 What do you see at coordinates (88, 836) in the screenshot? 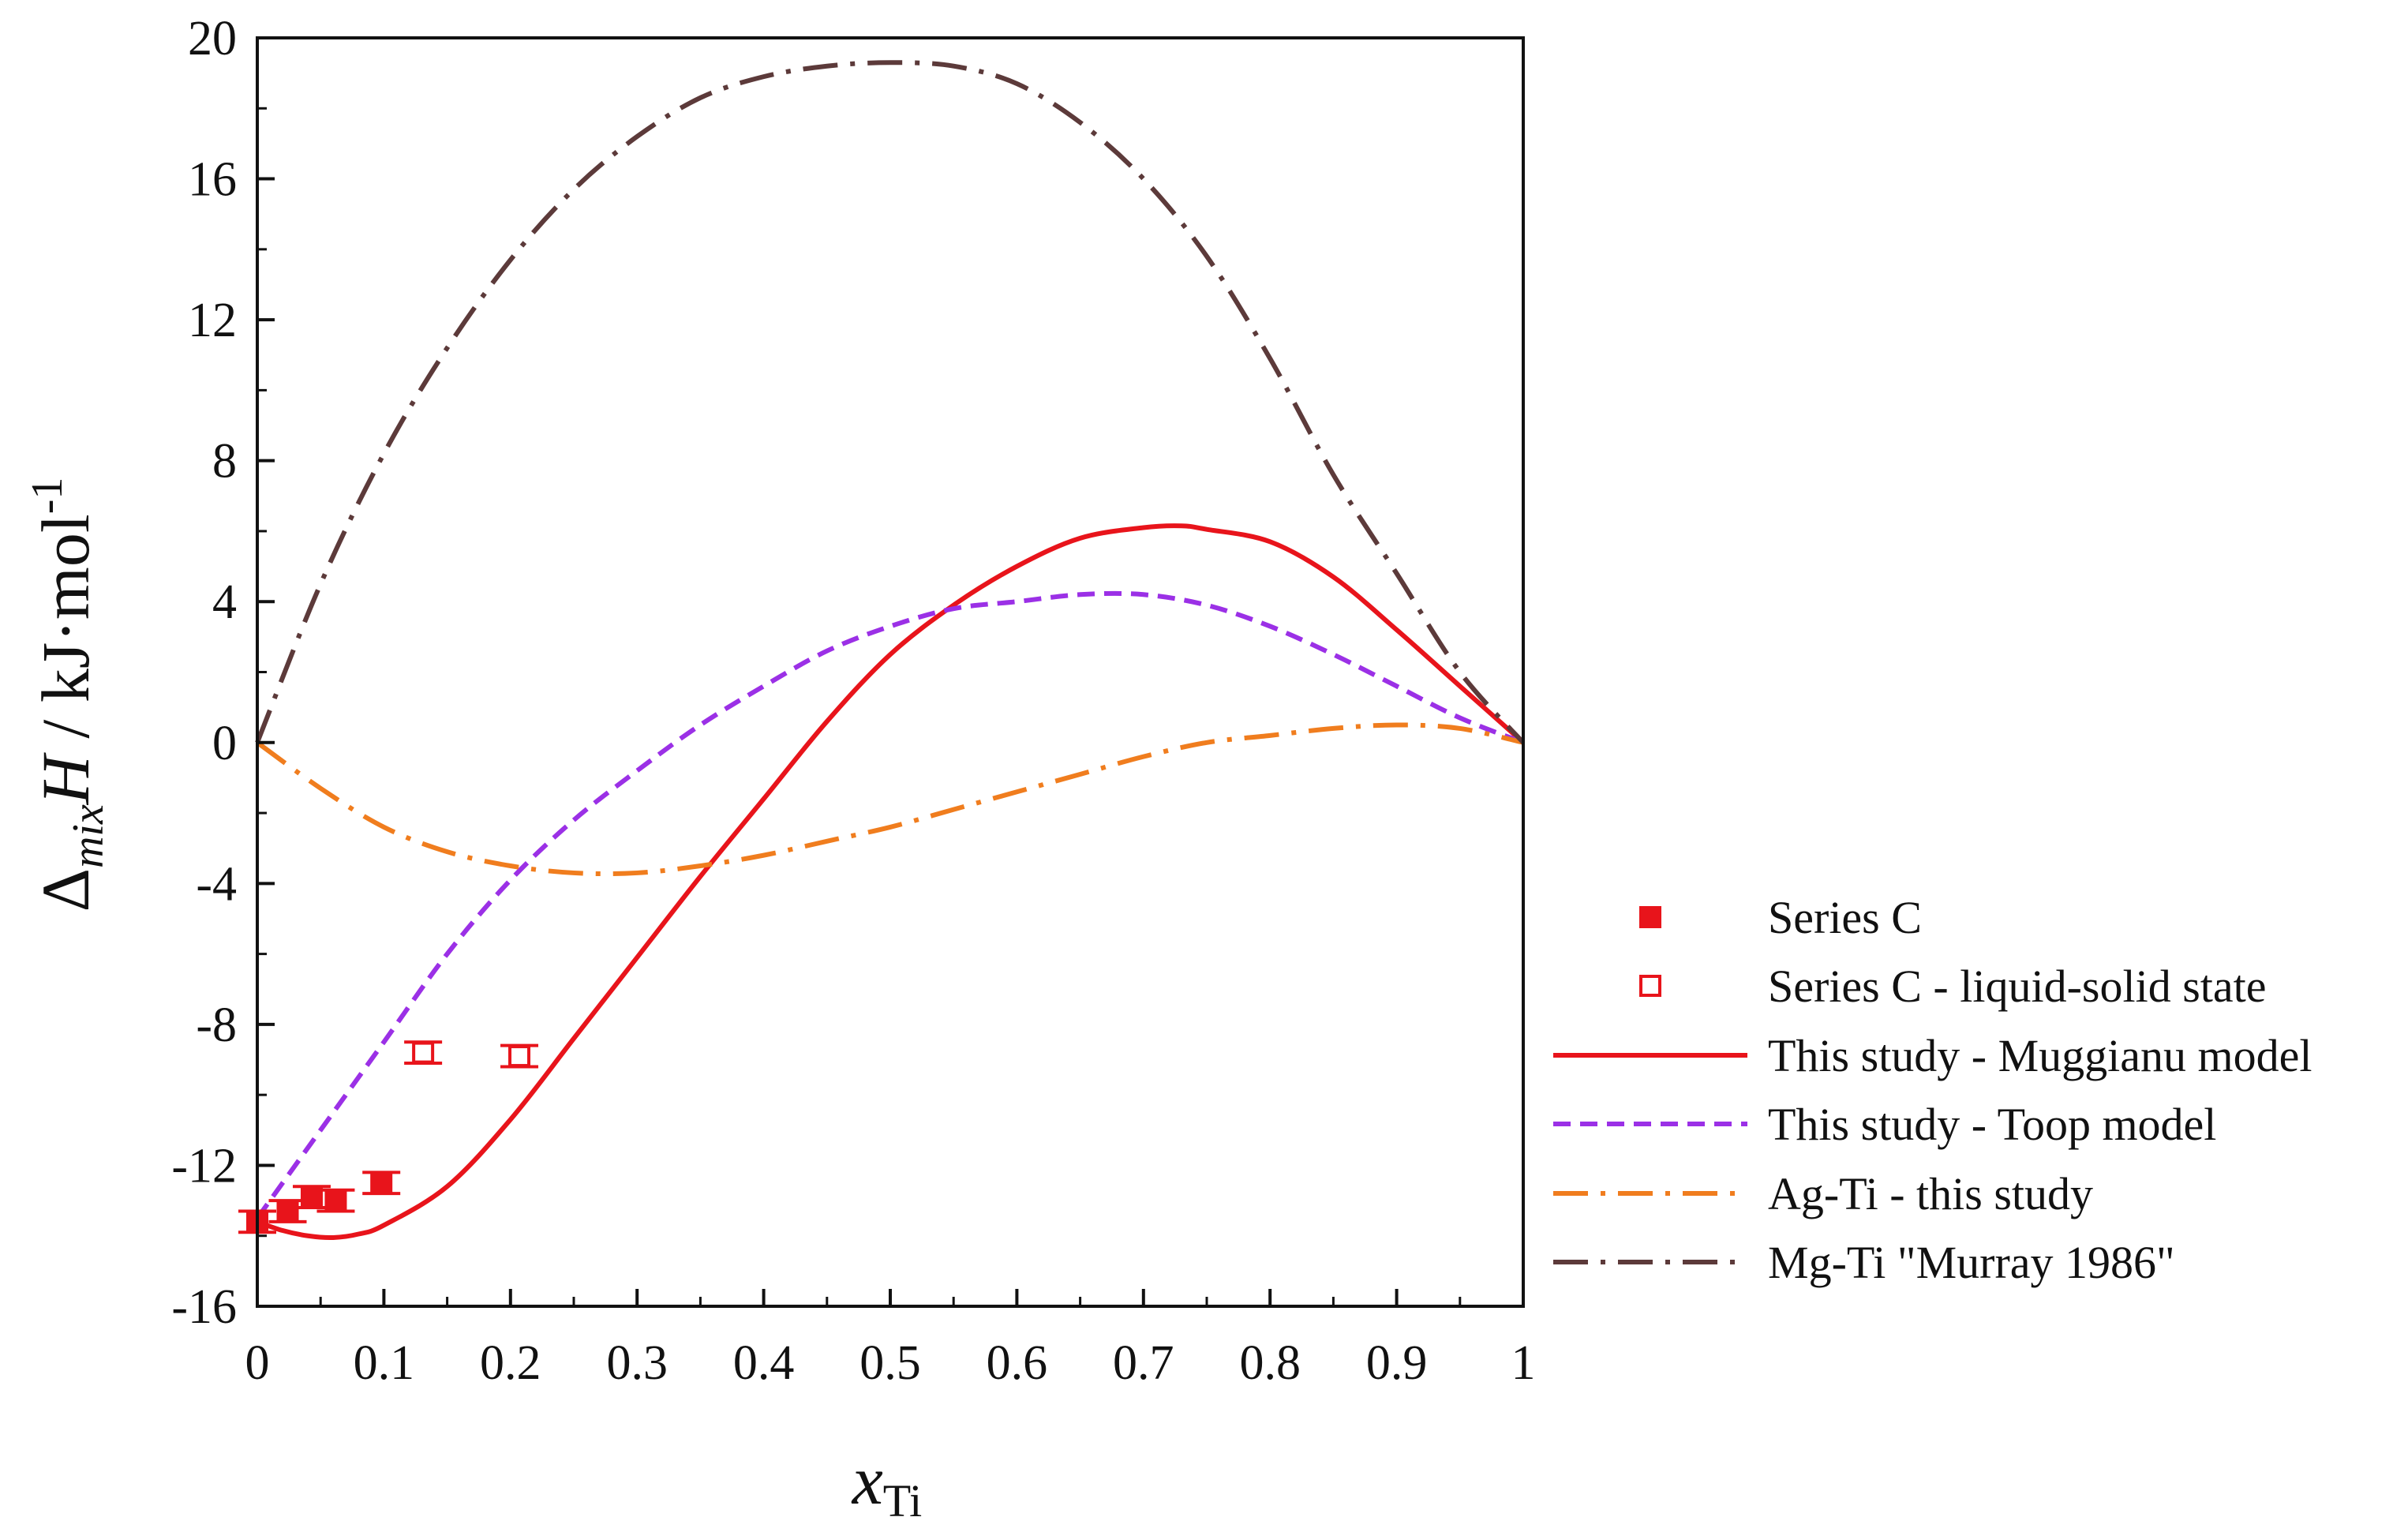
I see `y-axis-title-subscript: mix` at bounding box center [88, 836].